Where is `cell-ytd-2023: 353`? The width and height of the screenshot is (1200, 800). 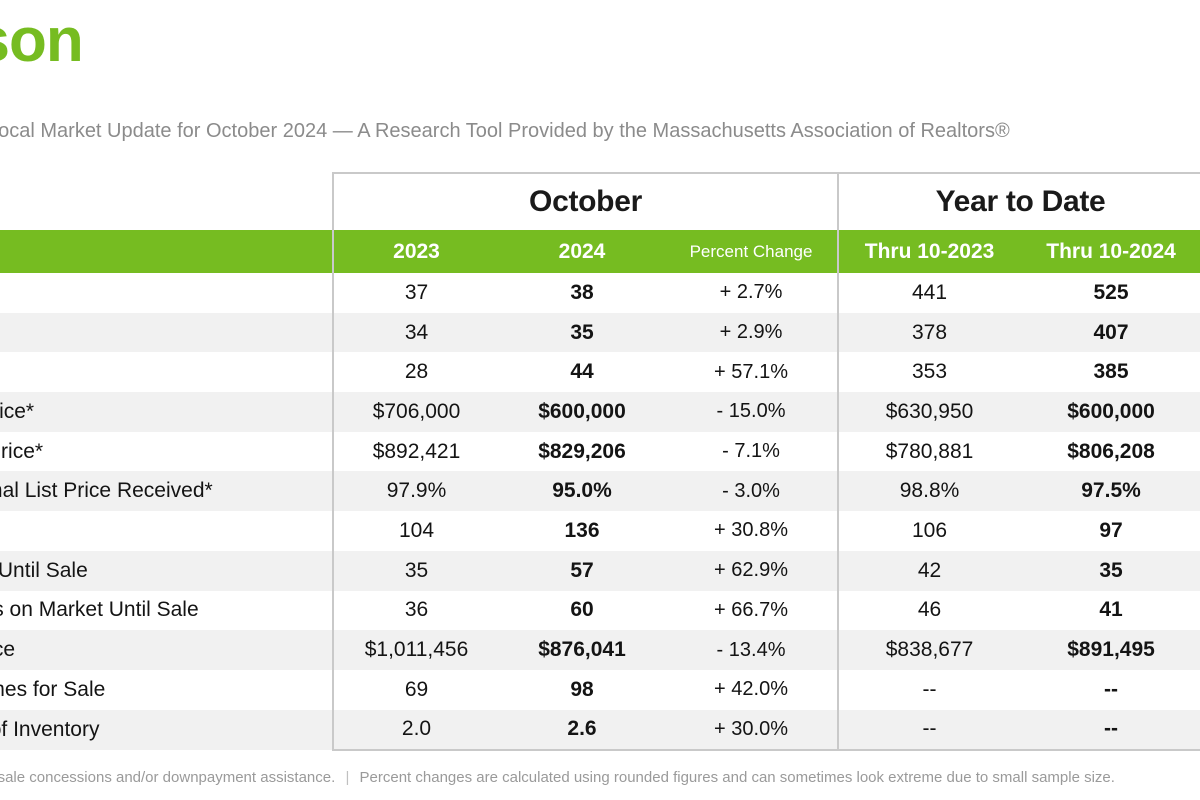
cell-ytd-2023: 353 is located at coordinates (929, 372).